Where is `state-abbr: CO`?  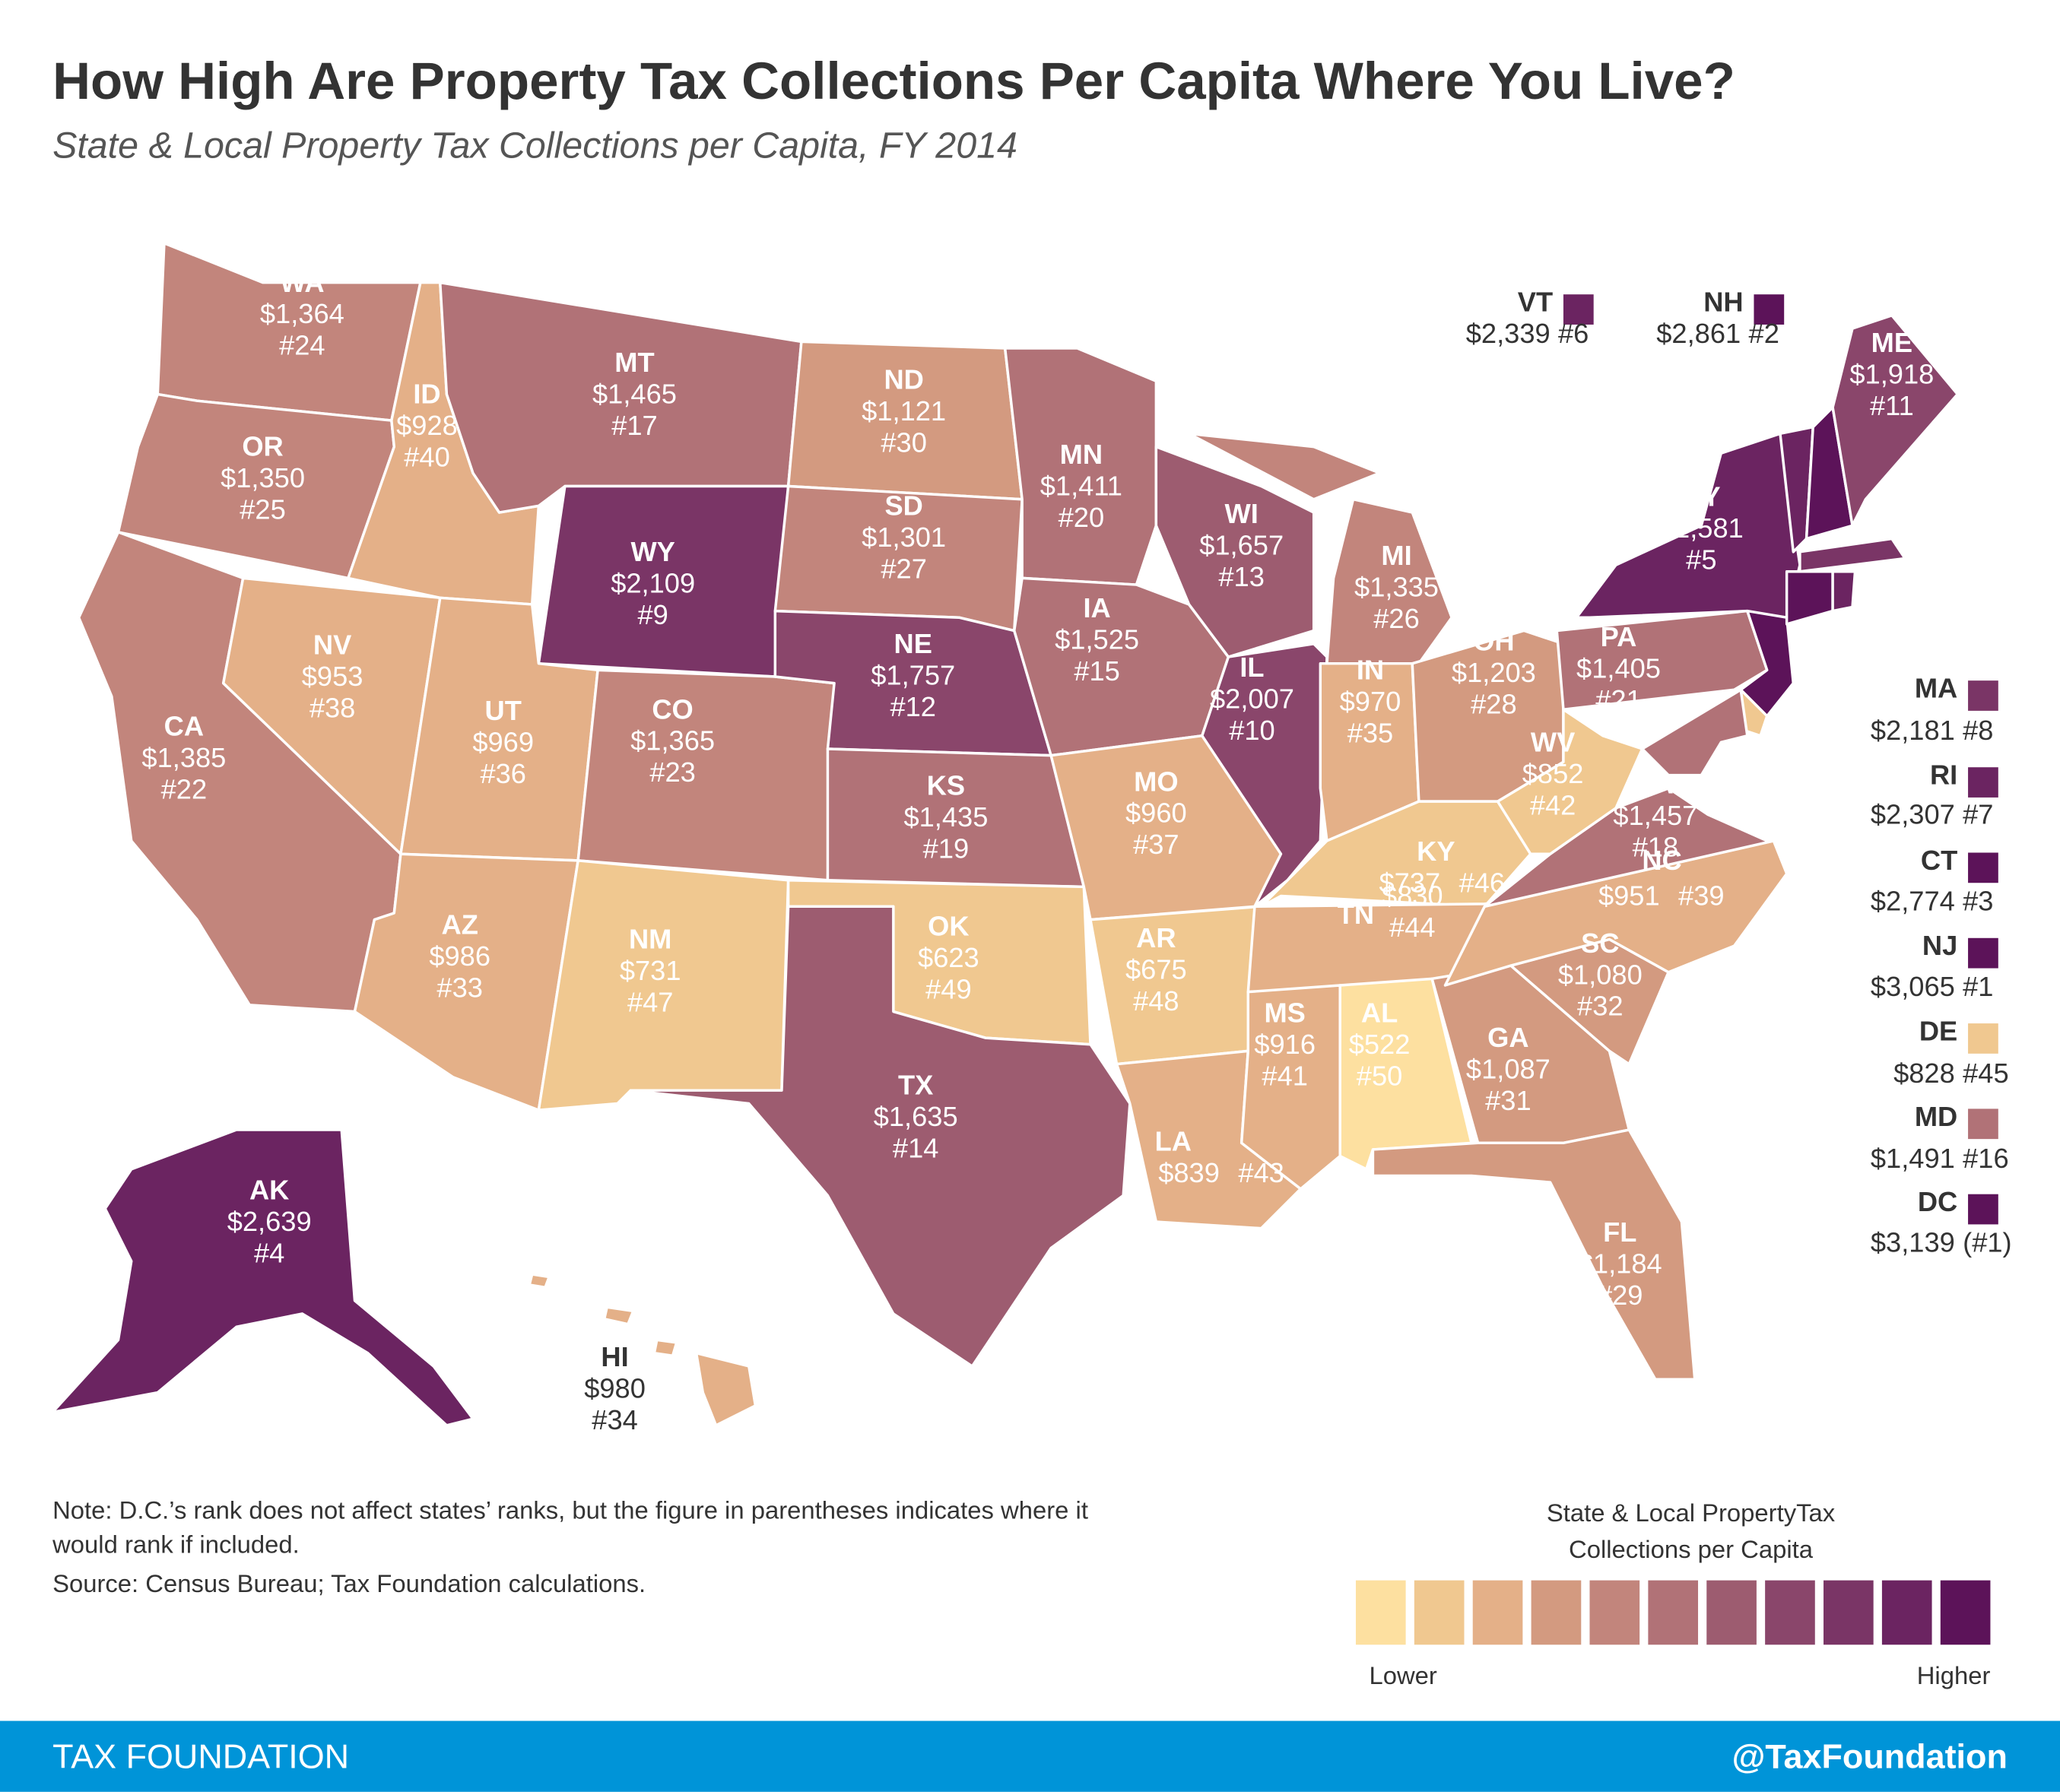 state-abbr: CO is located at coordinates (672, 709).